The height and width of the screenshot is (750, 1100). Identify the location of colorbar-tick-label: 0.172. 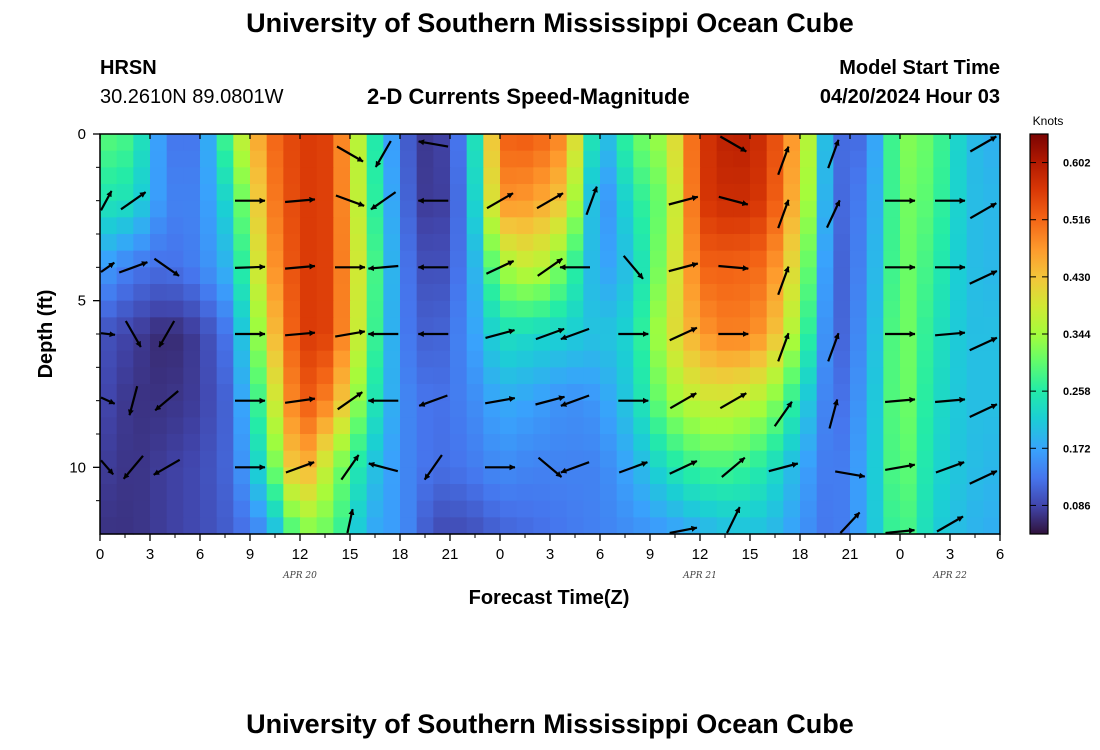
(1077, 449).